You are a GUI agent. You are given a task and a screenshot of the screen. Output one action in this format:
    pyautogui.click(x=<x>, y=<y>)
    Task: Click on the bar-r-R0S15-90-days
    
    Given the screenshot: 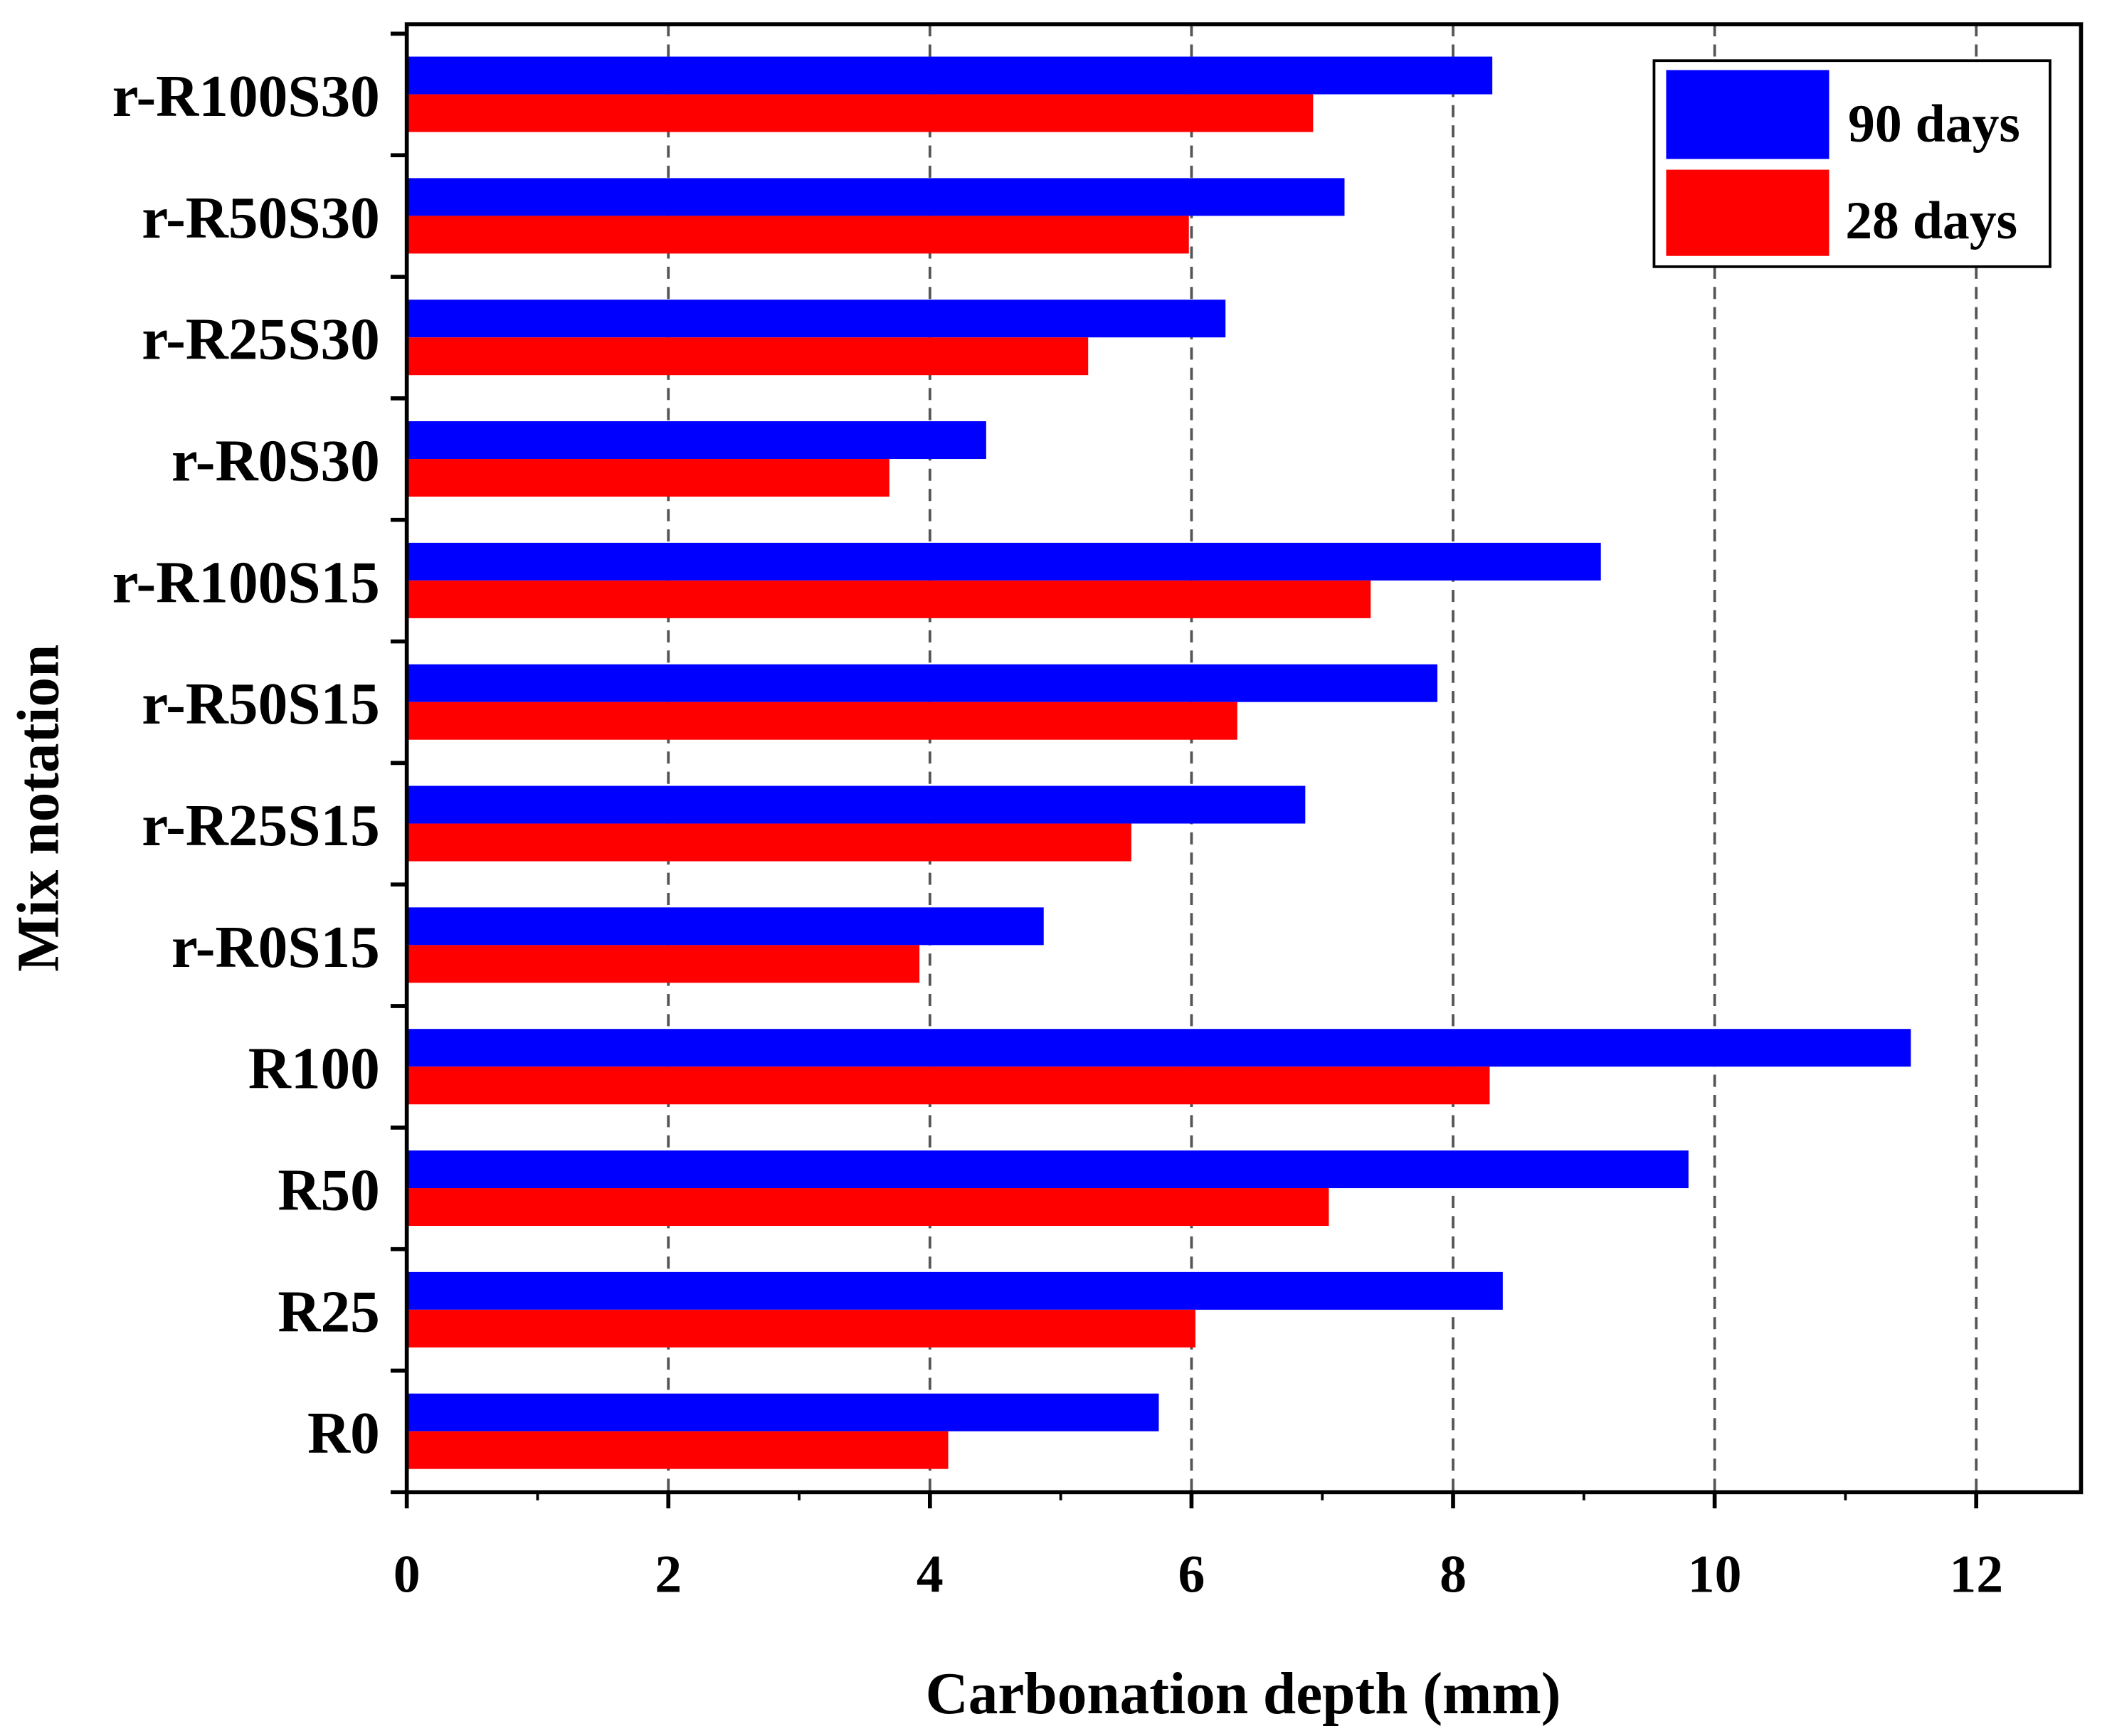 What is the action you would take?
    pyautogui.click(x=725, y=927)
    